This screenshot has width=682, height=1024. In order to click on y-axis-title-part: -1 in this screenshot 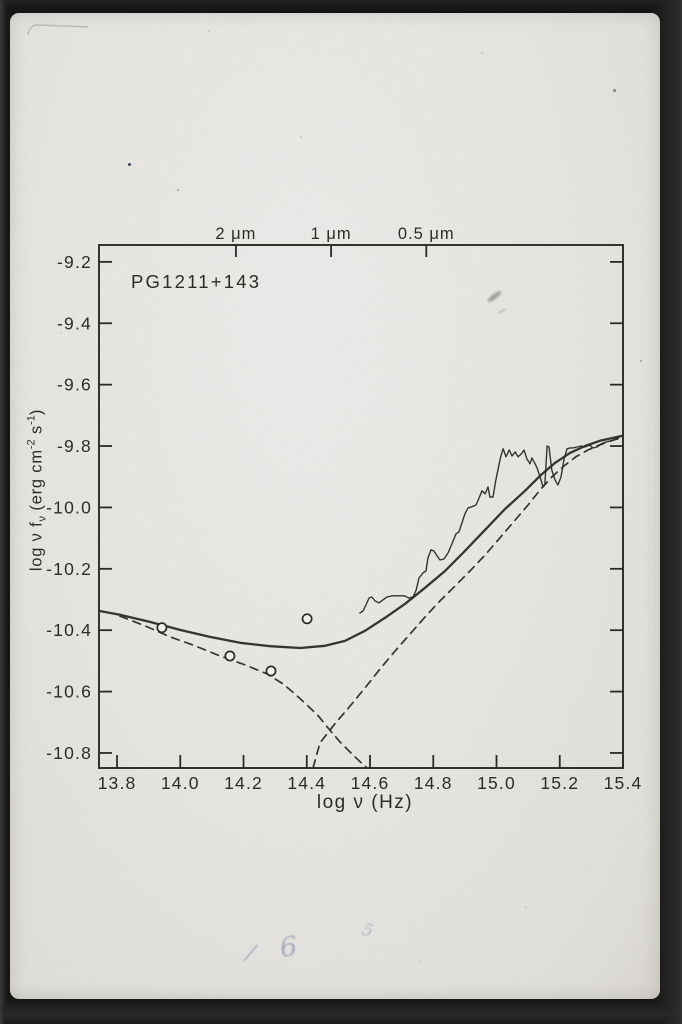, I will do `click(31, 420)`.